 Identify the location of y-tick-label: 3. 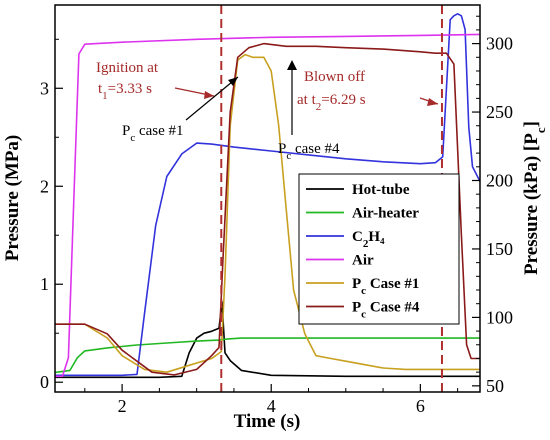
(44, 88).